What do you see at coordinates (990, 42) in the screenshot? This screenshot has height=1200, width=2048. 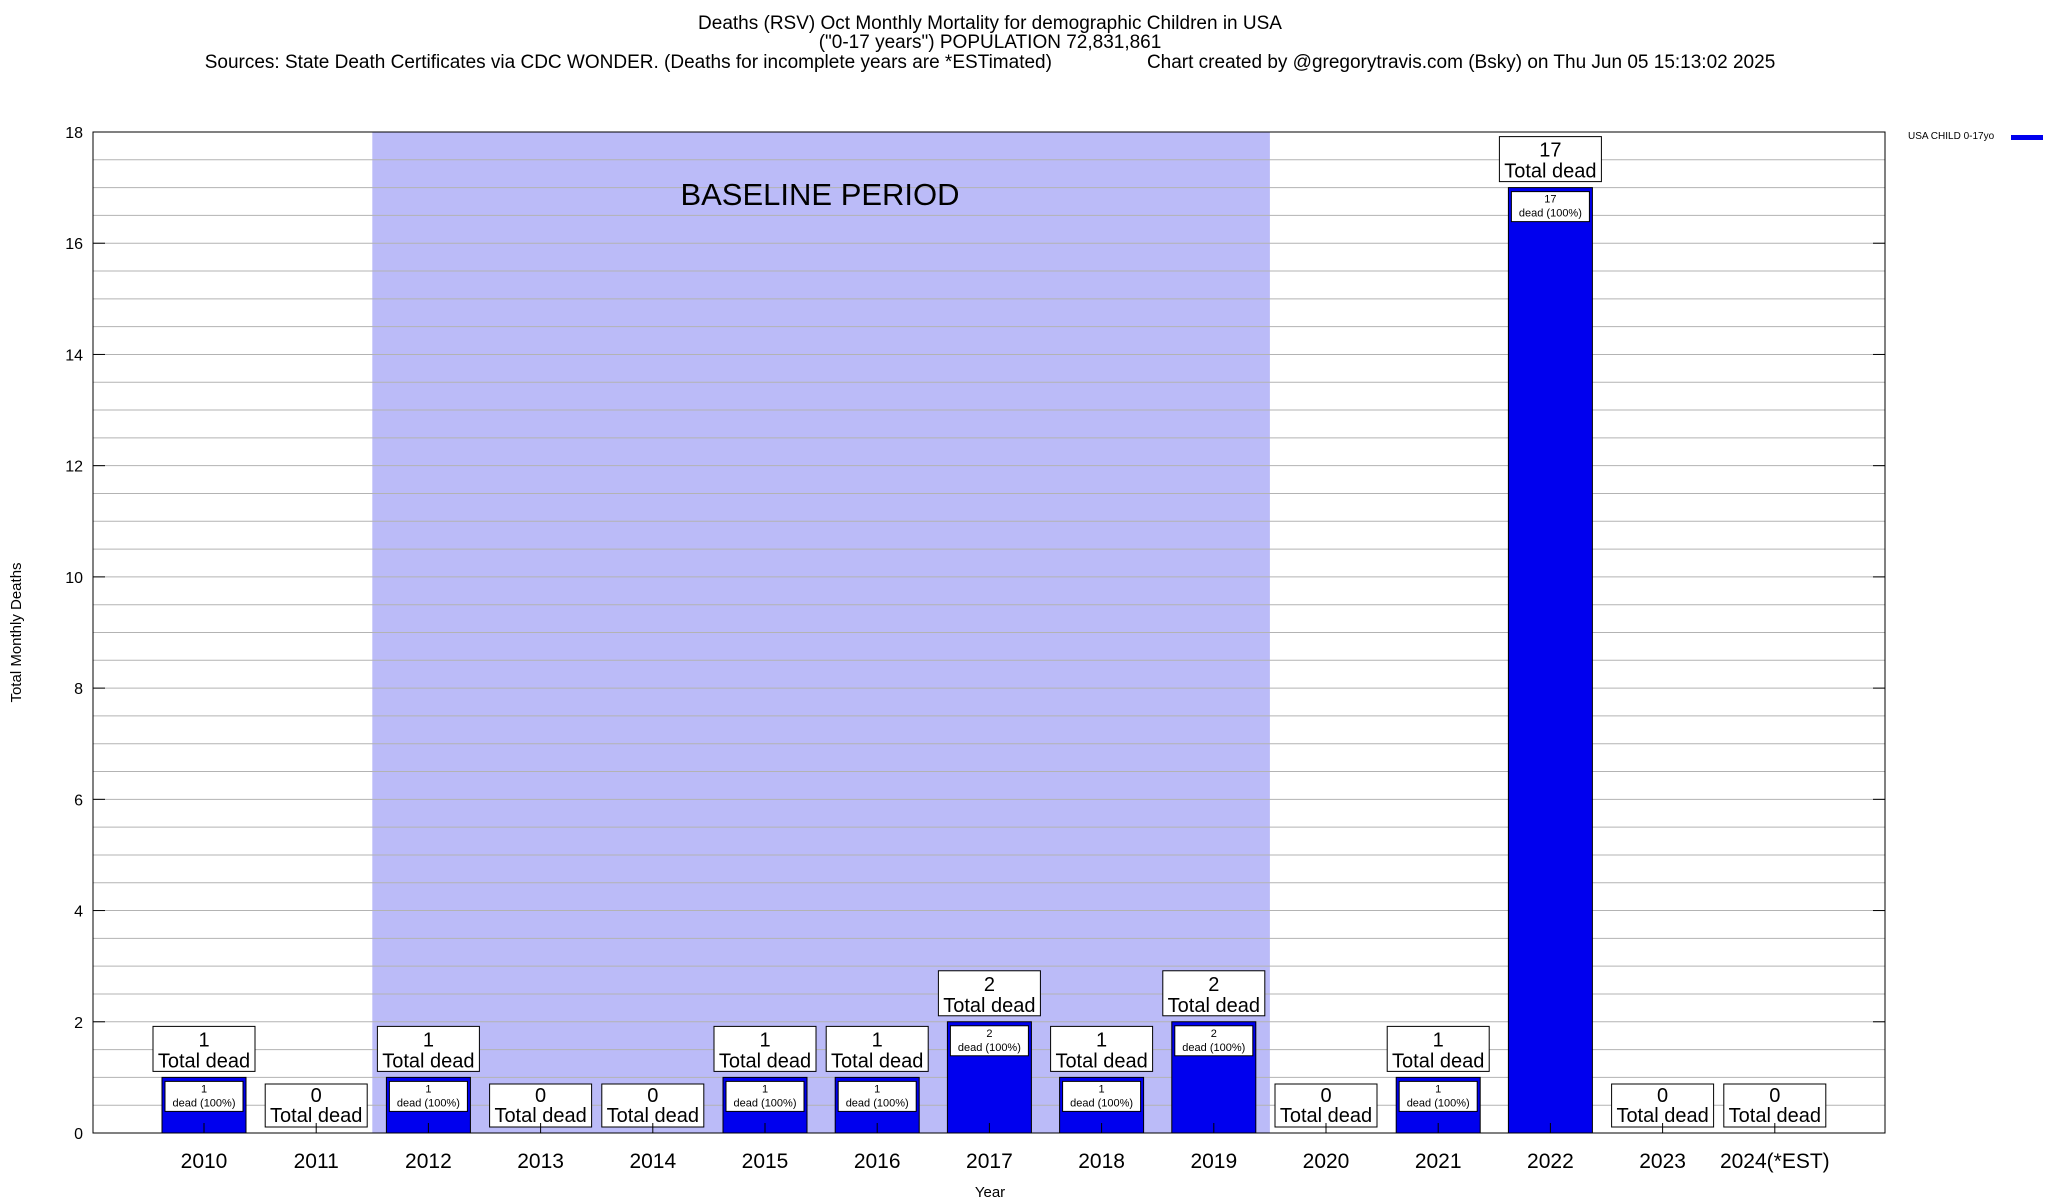 I see `chart-subtitle: ("0-17 years") POPULATION 72,831,861` at bounding box center [990, 42].